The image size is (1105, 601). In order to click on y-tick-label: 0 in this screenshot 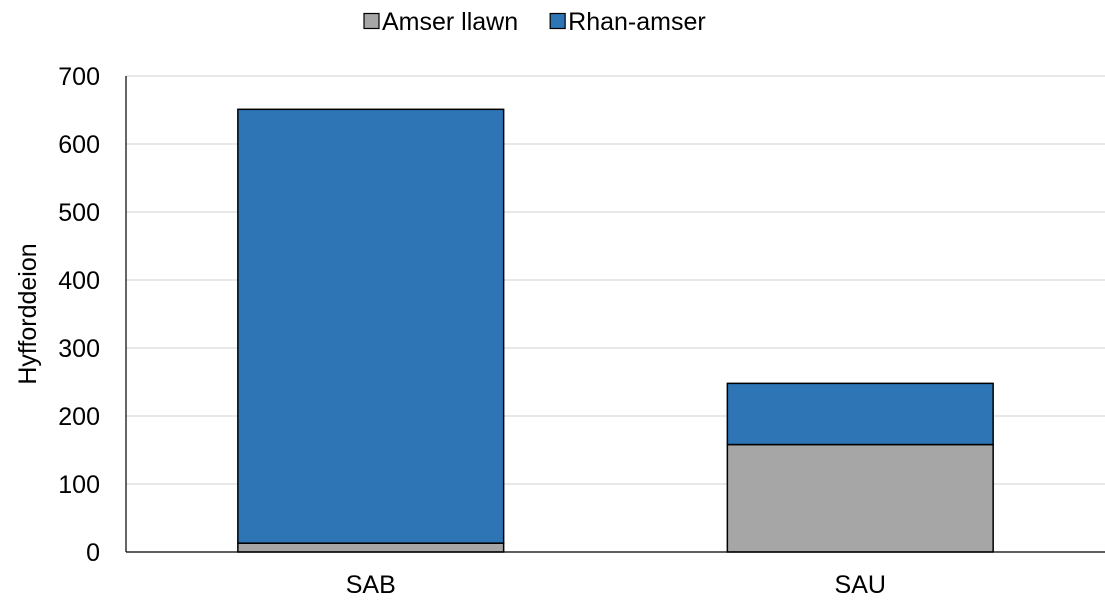, I will do `click(93, 553)`.